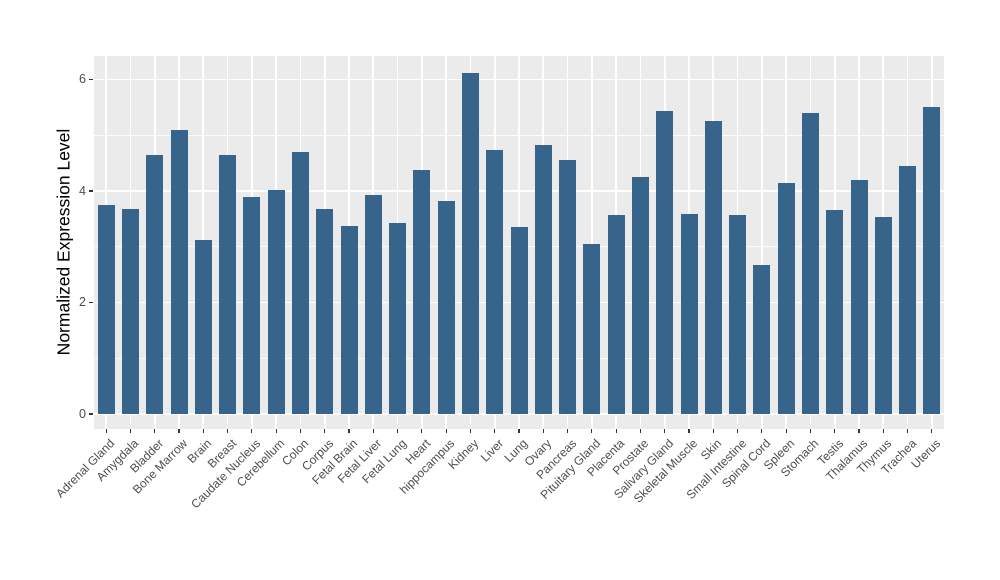  I want to click on x-tick-mark-adrenal-gland, so click(106, 431).